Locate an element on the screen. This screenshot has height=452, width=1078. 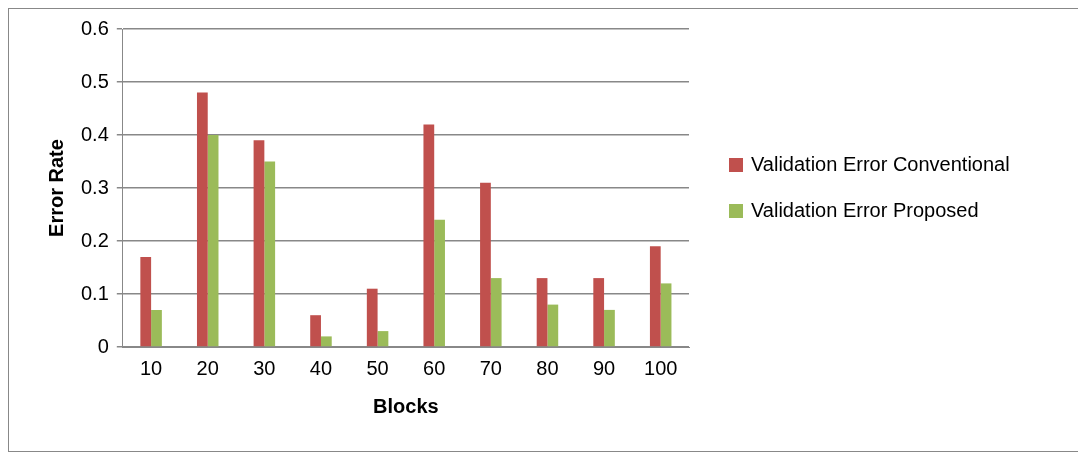
x-tick-label: 10 is located at coordinates (151, 367).